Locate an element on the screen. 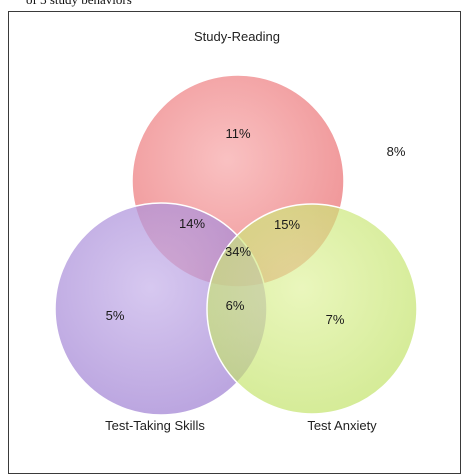 Image resolution: width=466 pixels, height=476 pixels. test-anxiety-label: Test Anxiety is located at coordinates (342, 425).